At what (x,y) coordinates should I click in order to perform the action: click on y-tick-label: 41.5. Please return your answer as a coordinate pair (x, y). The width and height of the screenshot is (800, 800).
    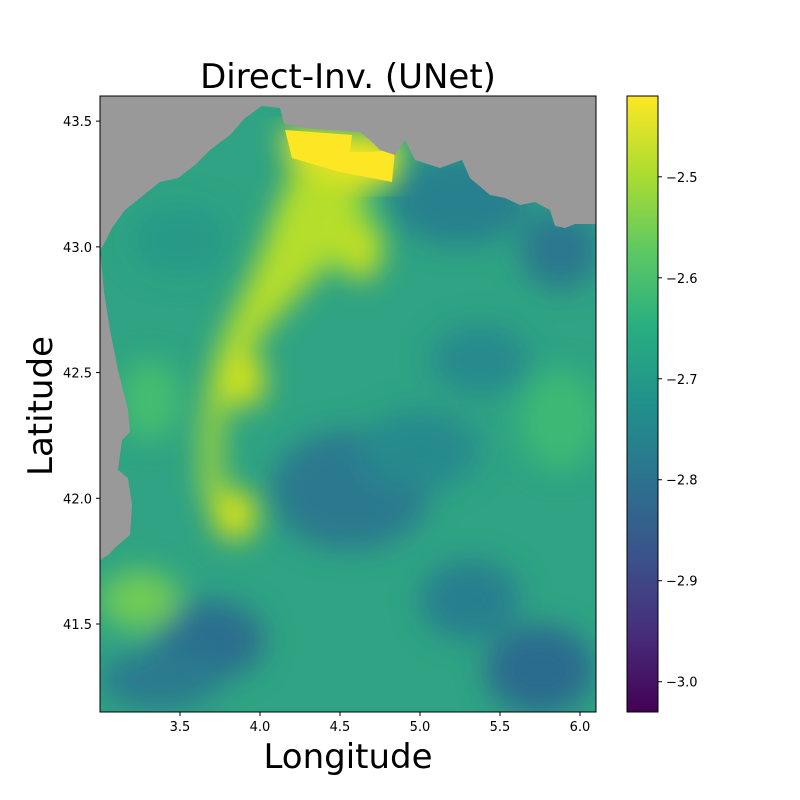
    Looking at the image, I should click on (77, 625).